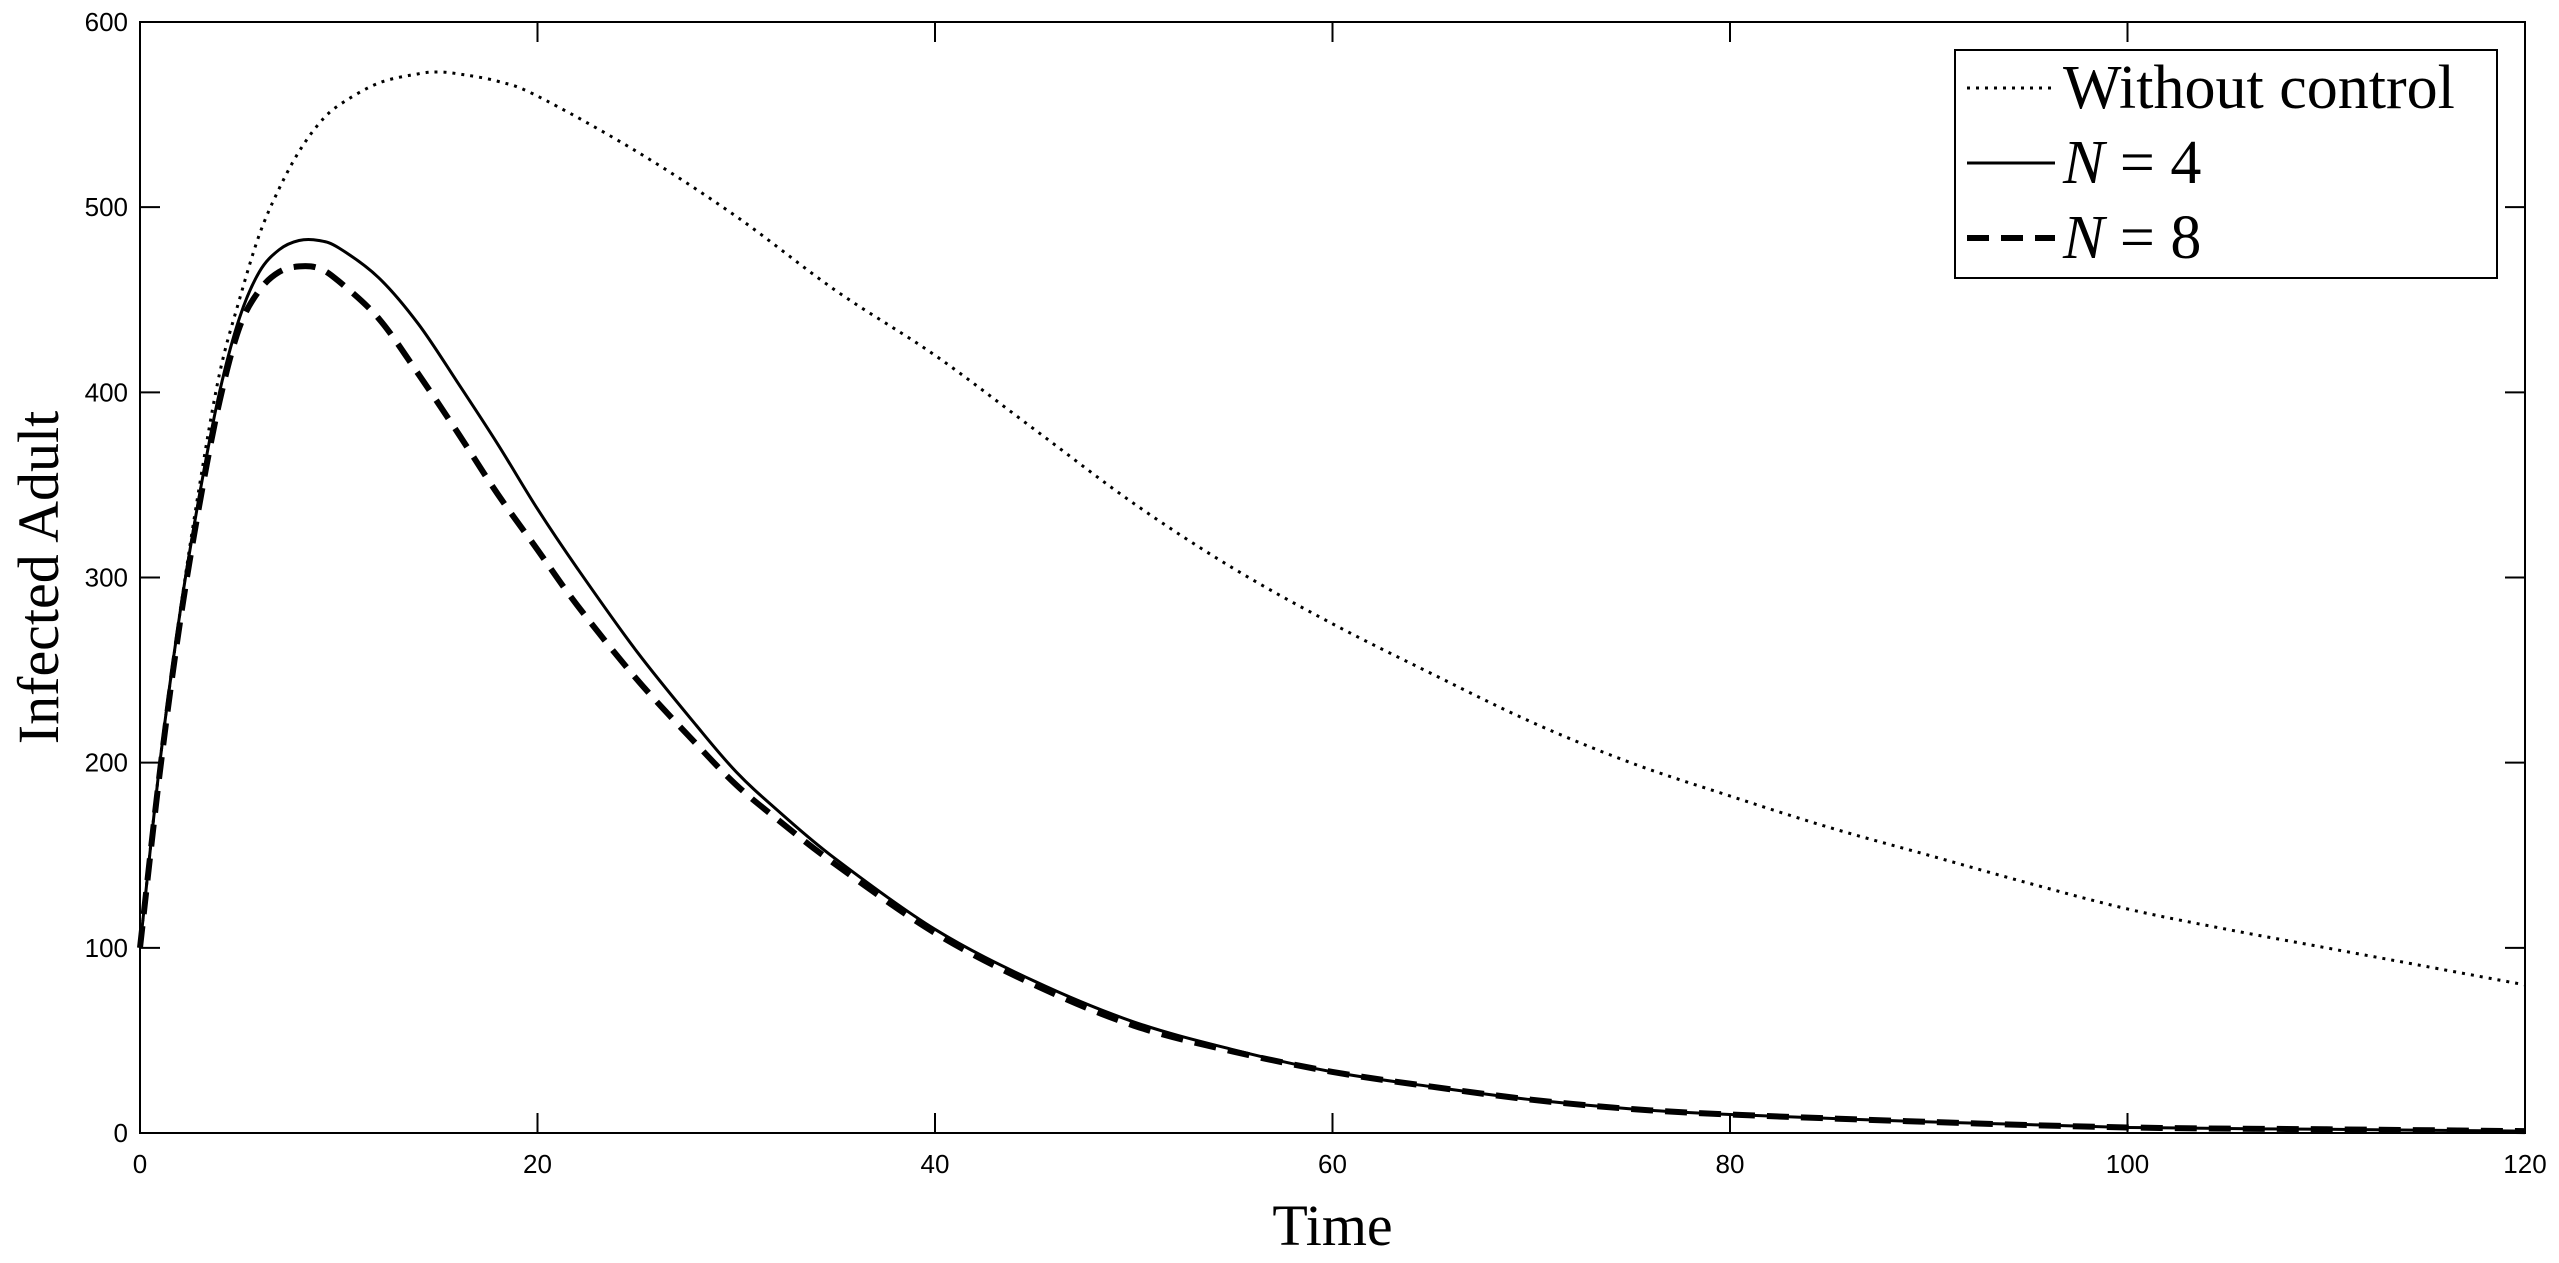 The height and width of the screenshot is (1263, 2559). I want to click on x-tick-label: 0, so click(140, 1164).